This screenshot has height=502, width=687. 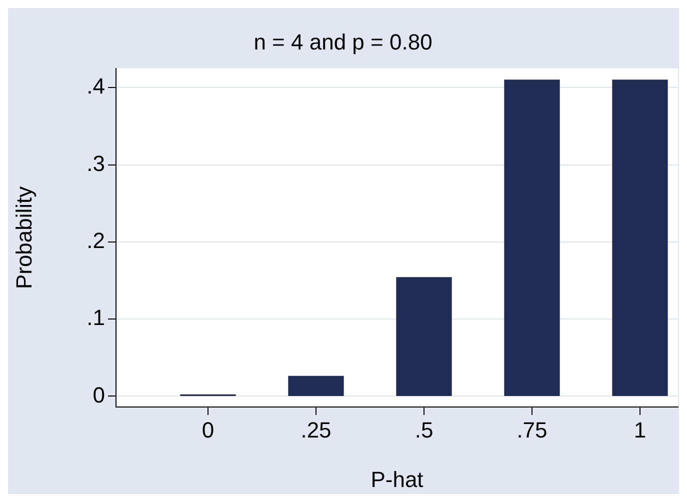 I want to click on y-axis-title: Probability, so click(x=23, y=238).